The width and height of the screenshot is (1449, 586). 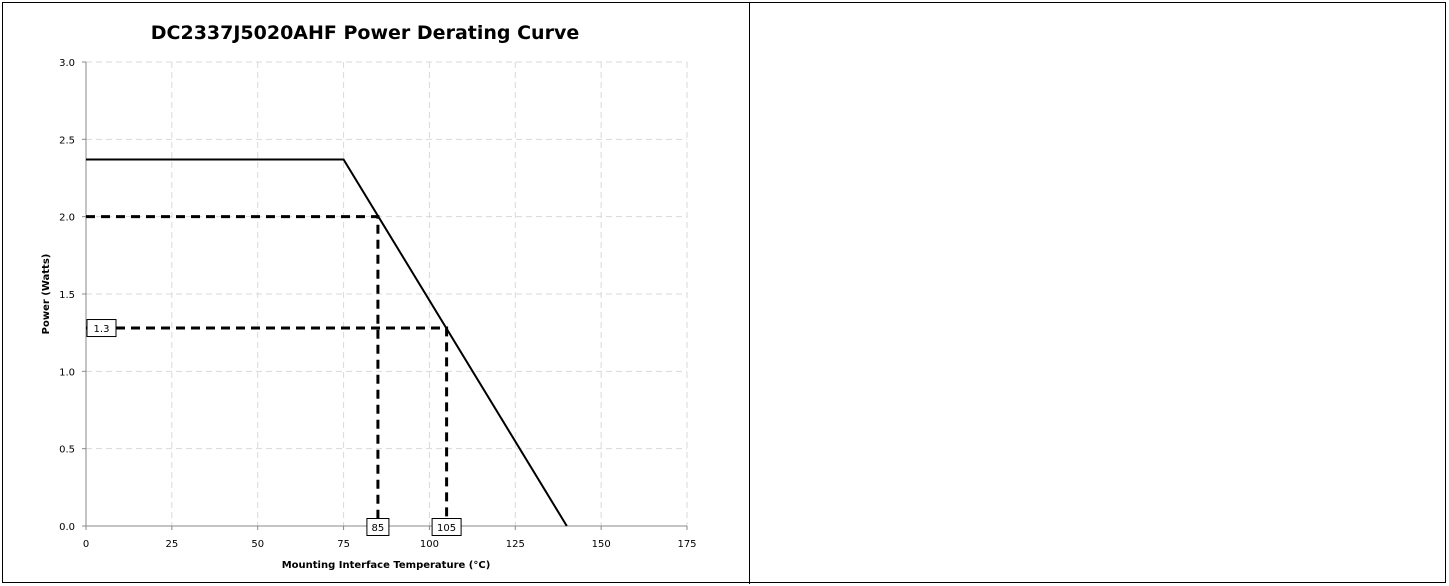 I want to click on x-tick-label: 125, so click(x=515, y=544).